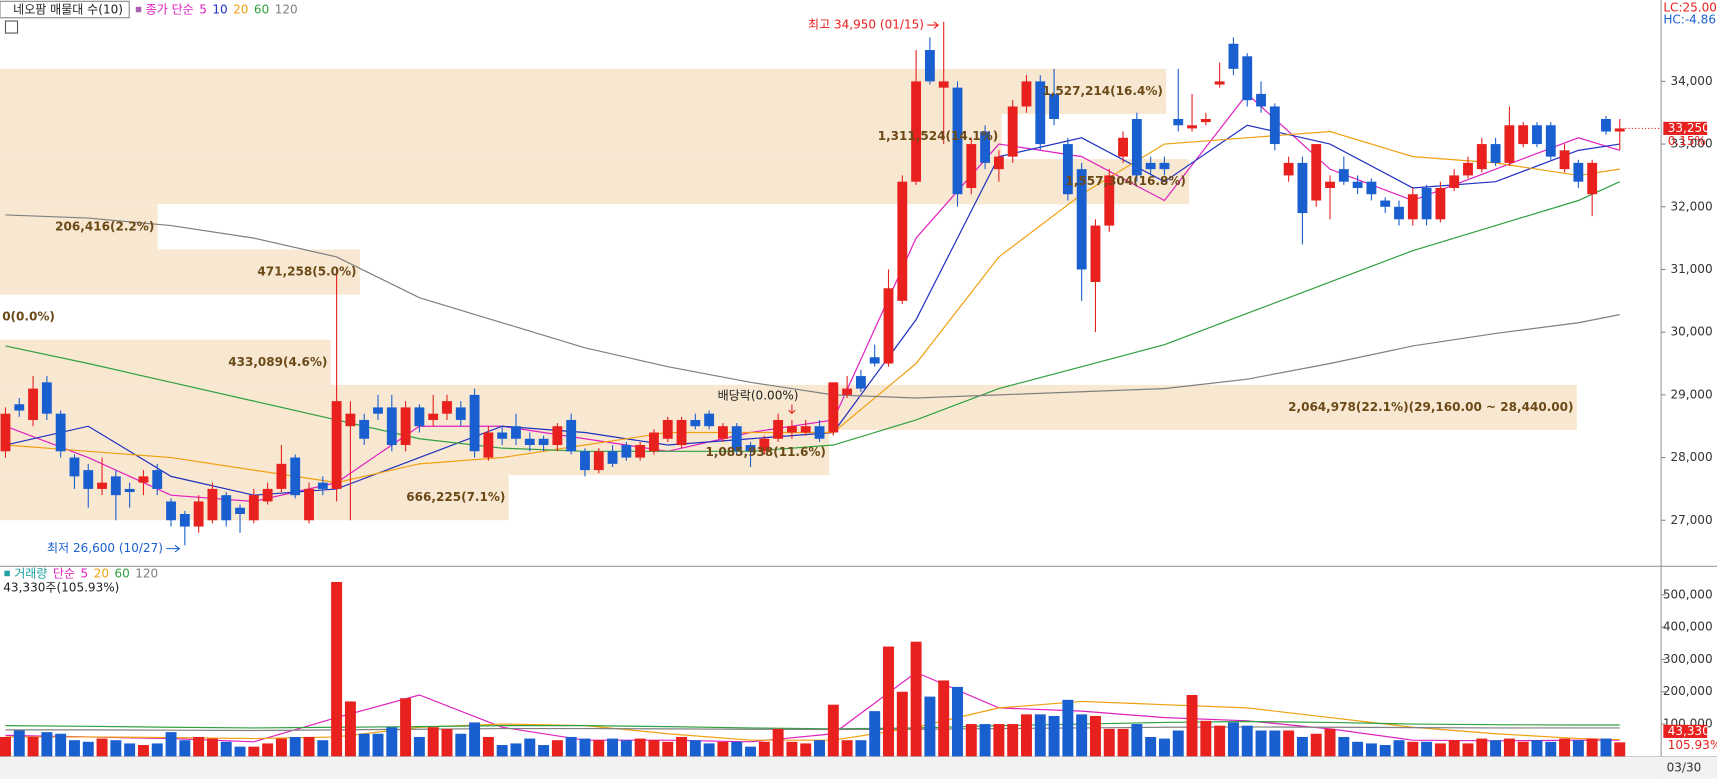  Describe the element at coordinates (64, 574) in the screenshot. I see `legend-entry: 단순` at that location.